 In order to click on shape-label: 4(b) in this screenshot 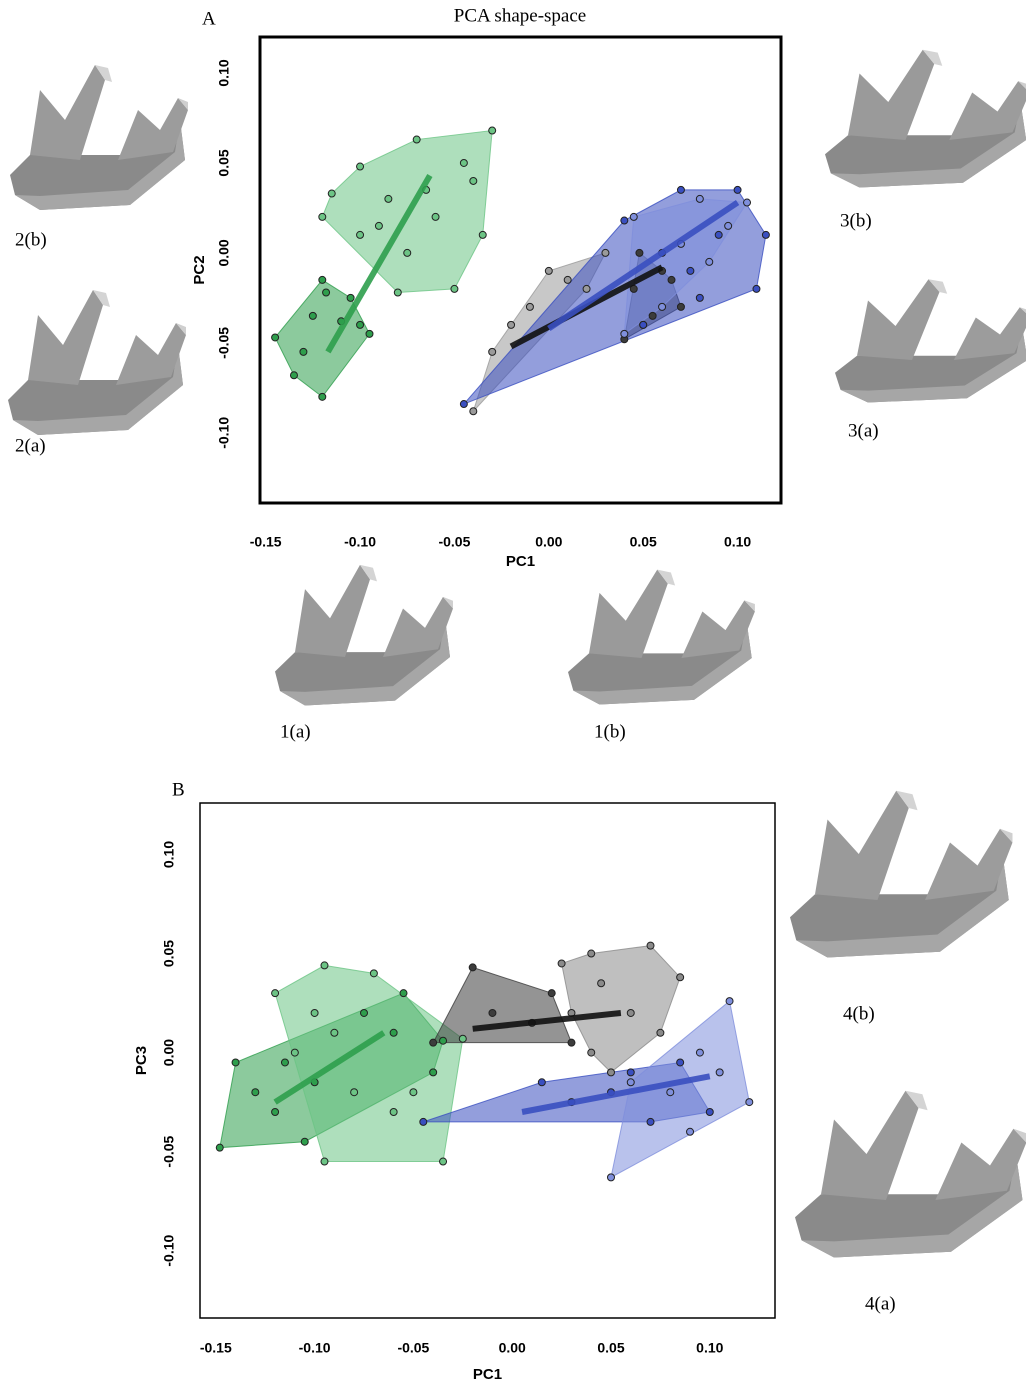, I will do `click(859, 1013)`.